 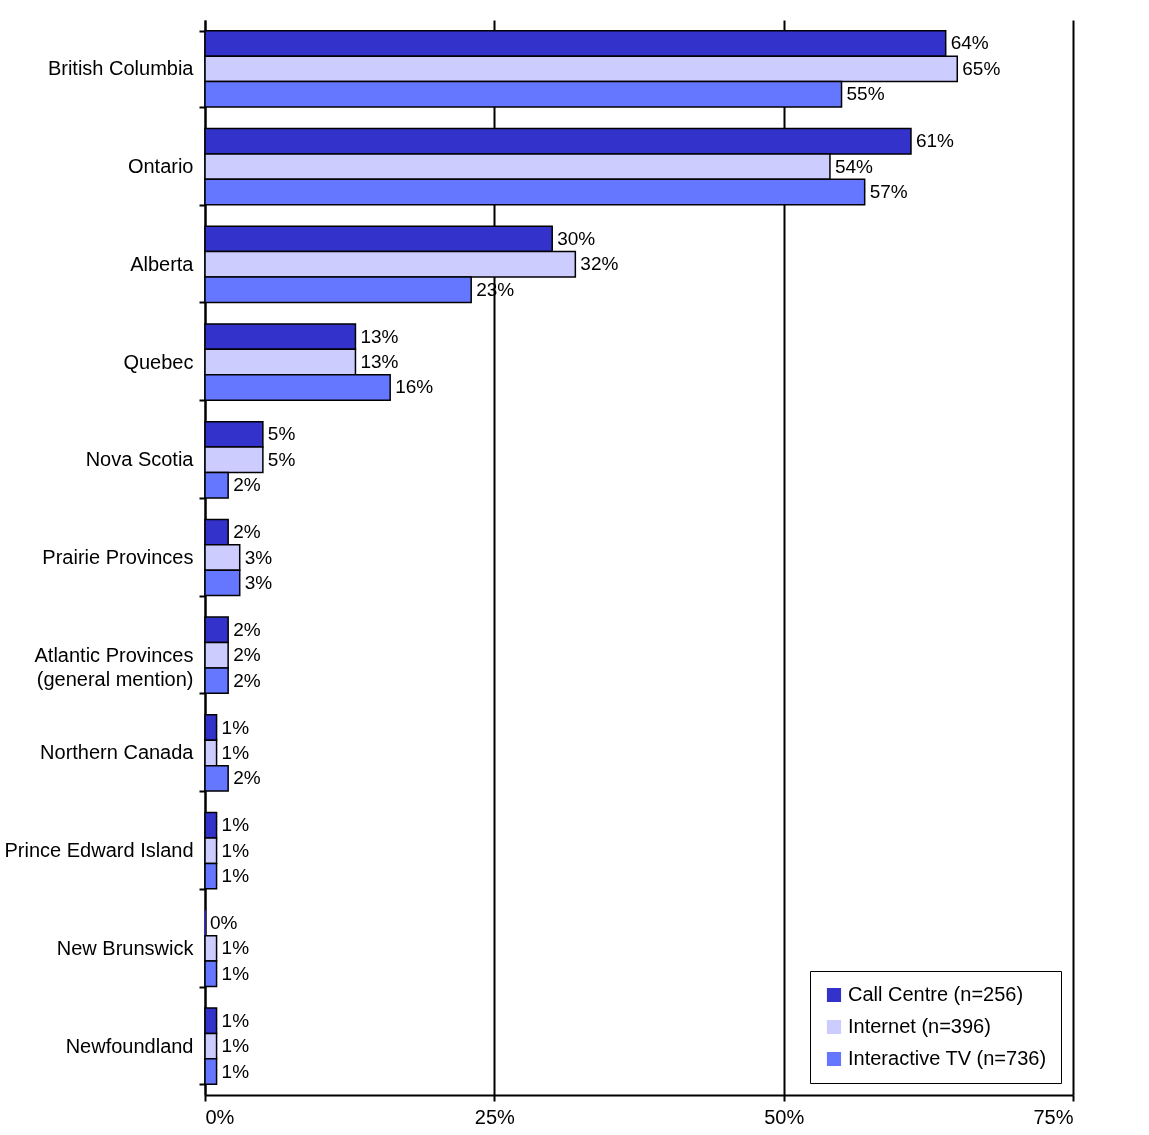 What do you see at coordinates (784, 1116) in the screenshot?
I see `x-tick-label: 50%` at bounding box center [784, 1116].